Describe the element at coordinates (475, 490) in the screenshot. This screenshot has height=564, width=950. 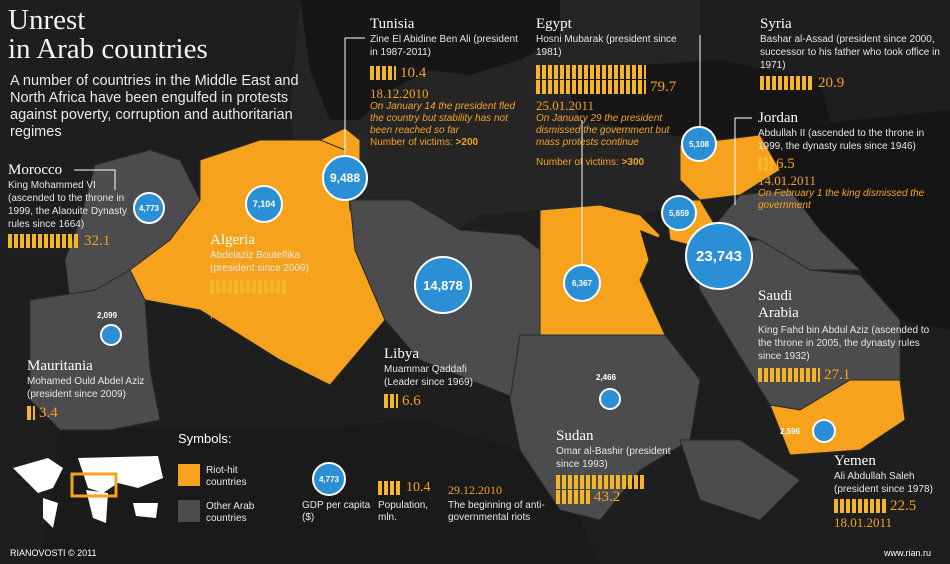
I see `legend-date-sample: 29.12.2010` at that location.